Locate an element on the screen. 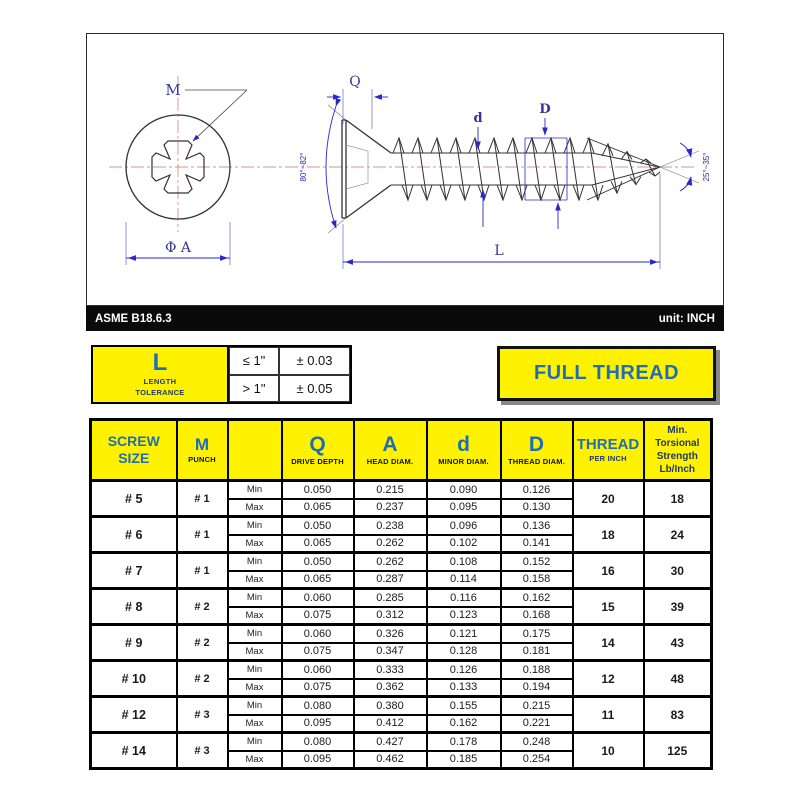  cell-thread-per-inch: 11 is located at coordinates (608, 714).